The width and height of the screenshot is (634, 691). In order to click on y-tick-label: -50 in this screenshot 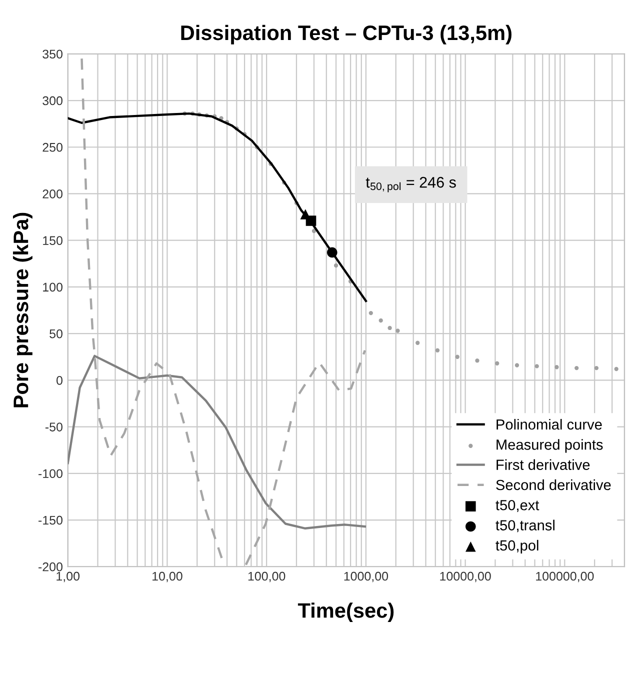, I will do `click(53, 427)`.